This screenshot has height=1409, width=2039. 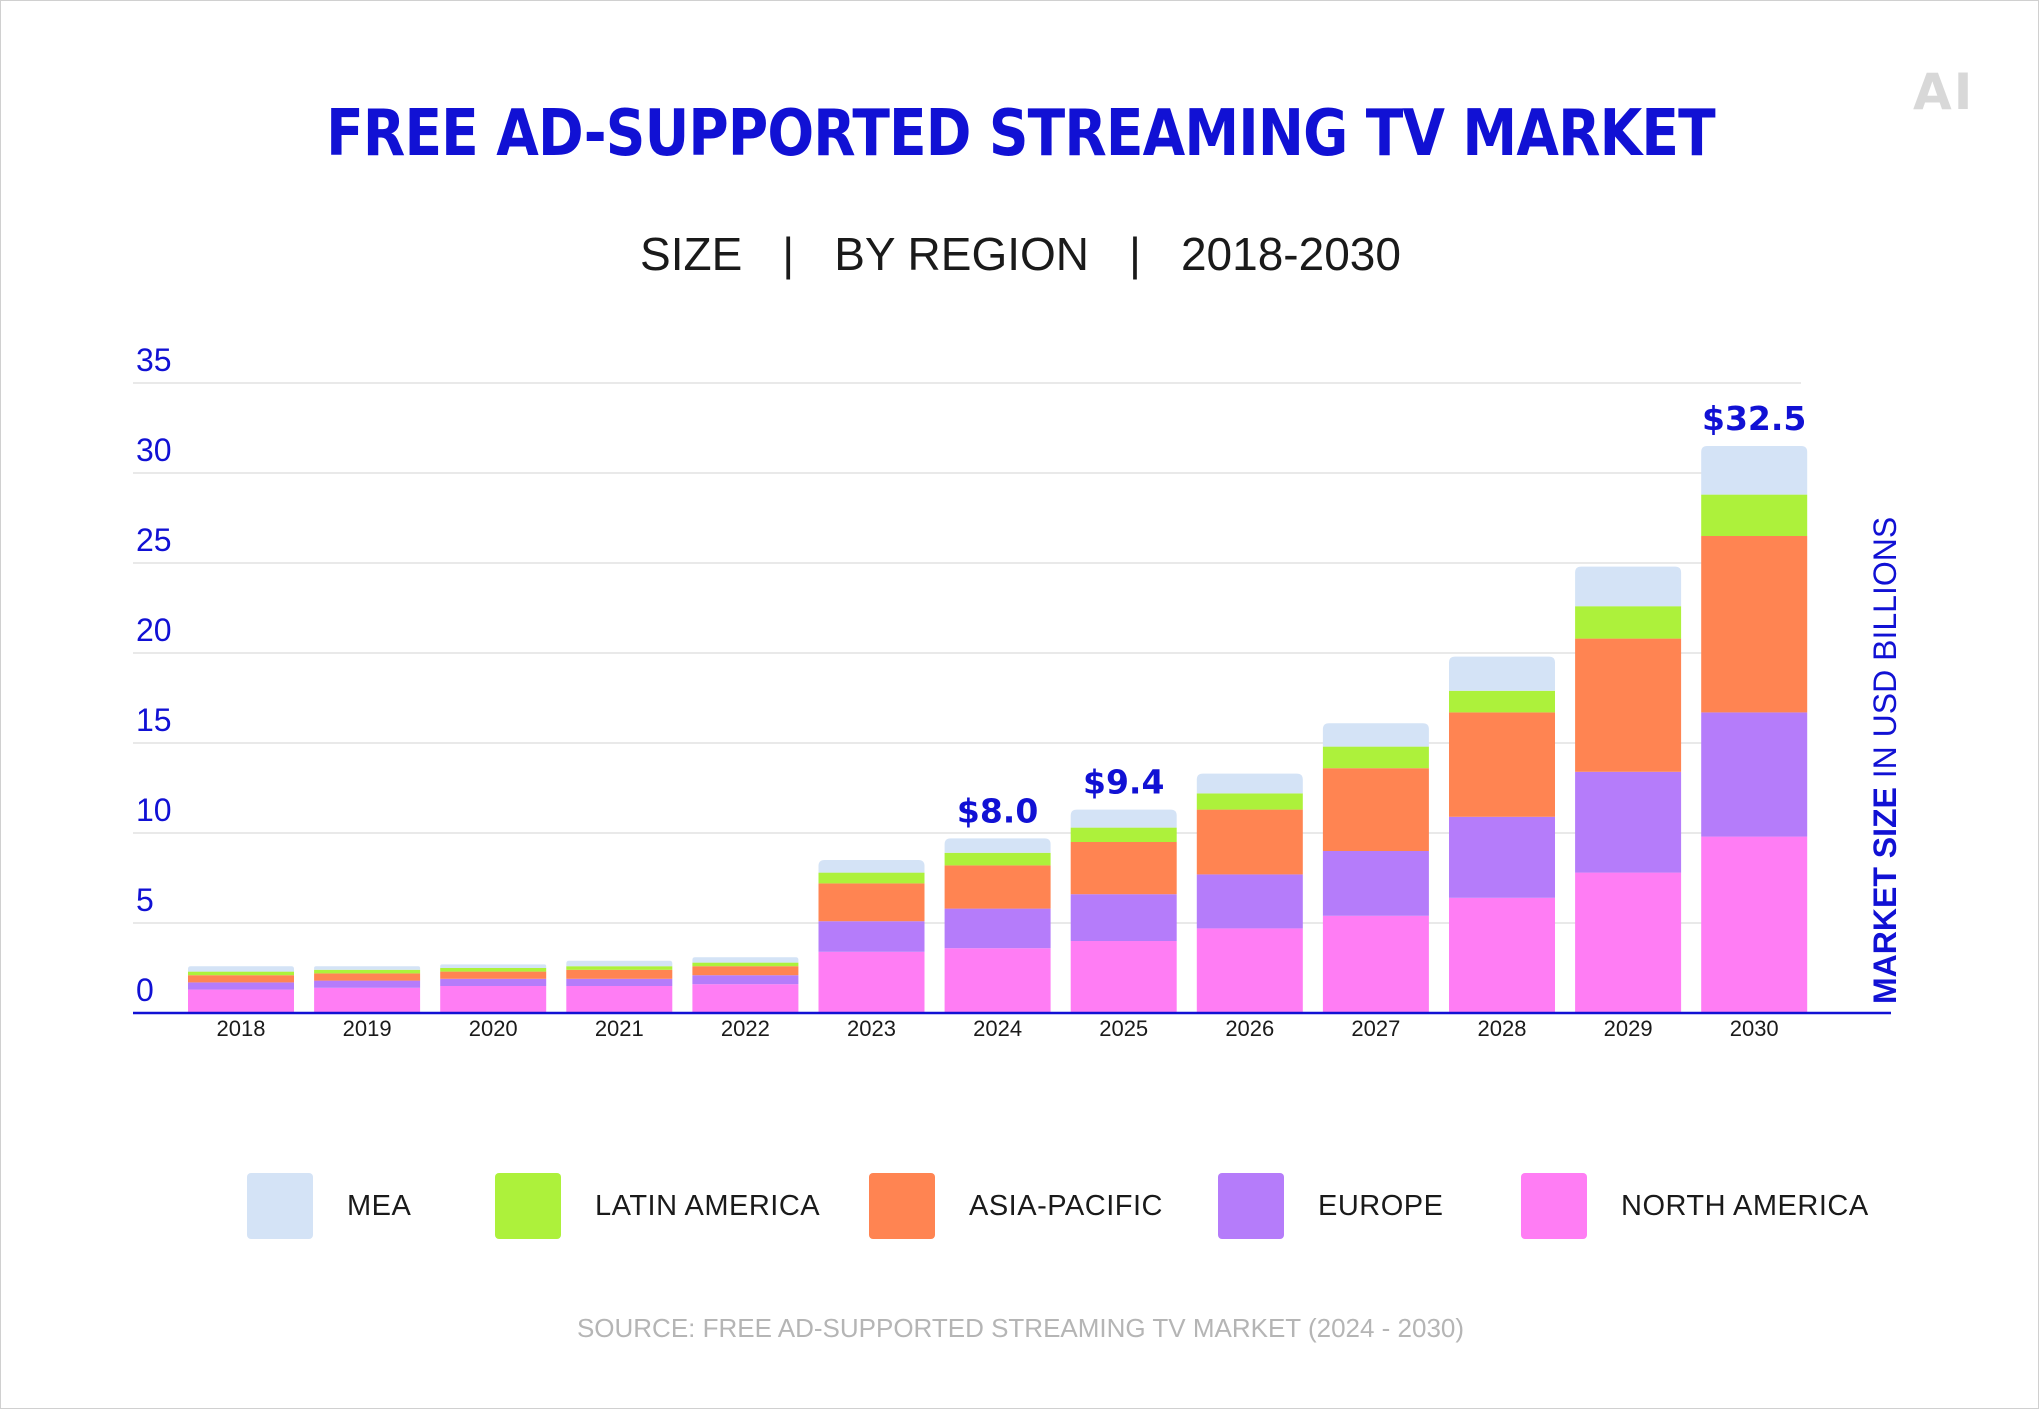 I want to click on x-tick-label: 2018, so click(x=241, y=1028).